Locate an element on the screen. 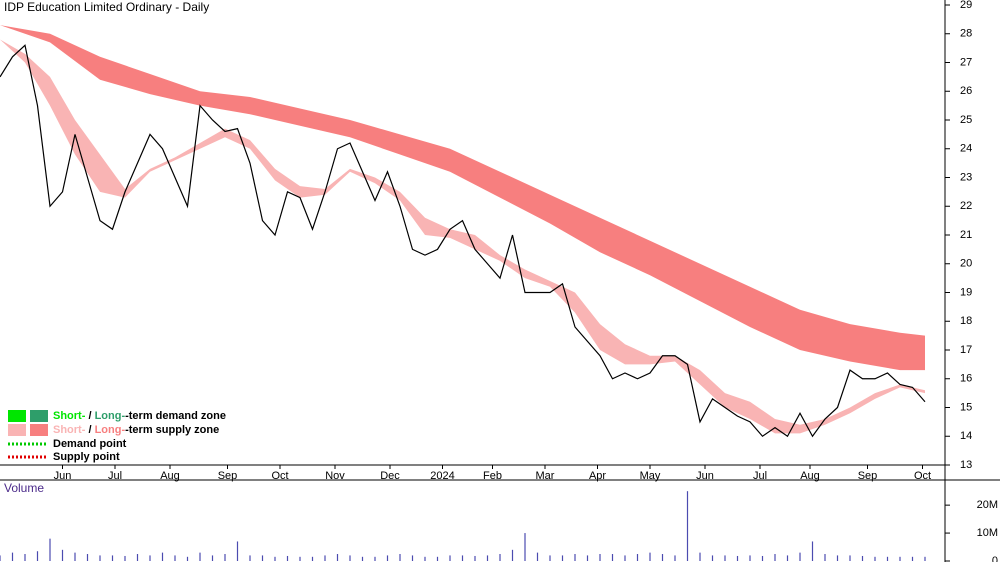 Image resolution: width=1000 pixels, height=562 pixels. y-tick-label: 19 is located at coordinates (966, 292).